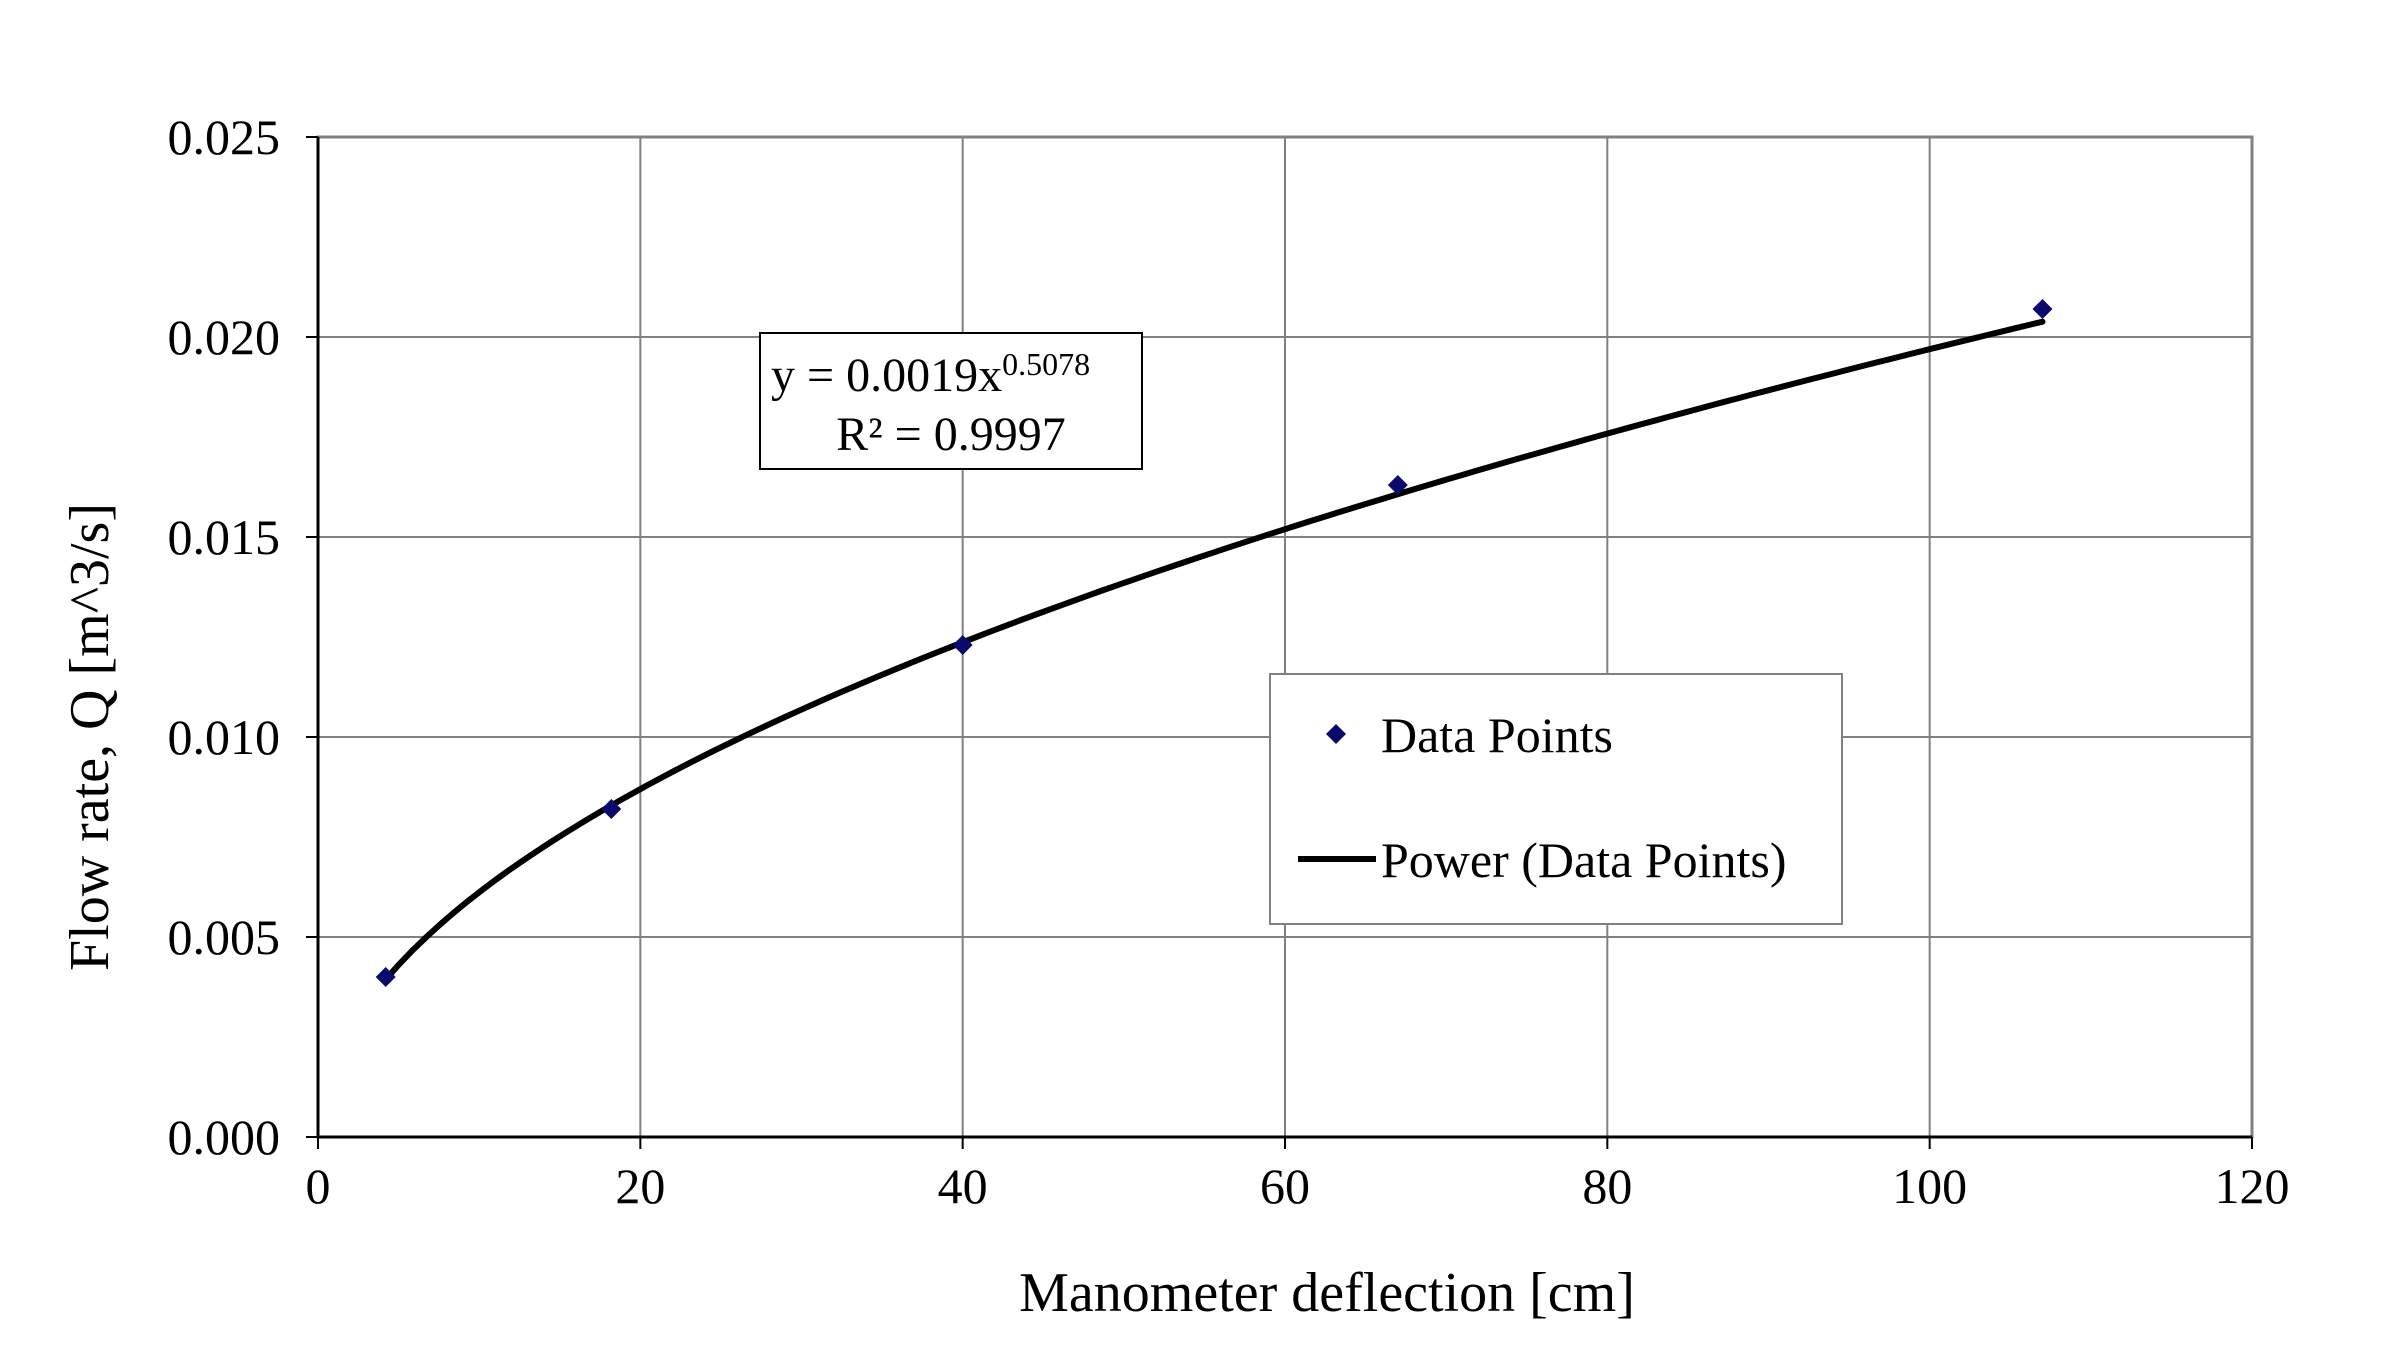 The width and height of the screenshot is (2400, 1349). What do you see at coordinates (1336, 734) in the screenshot?
I see `legend-diamond-marker` at bounding box center [1336, 734].